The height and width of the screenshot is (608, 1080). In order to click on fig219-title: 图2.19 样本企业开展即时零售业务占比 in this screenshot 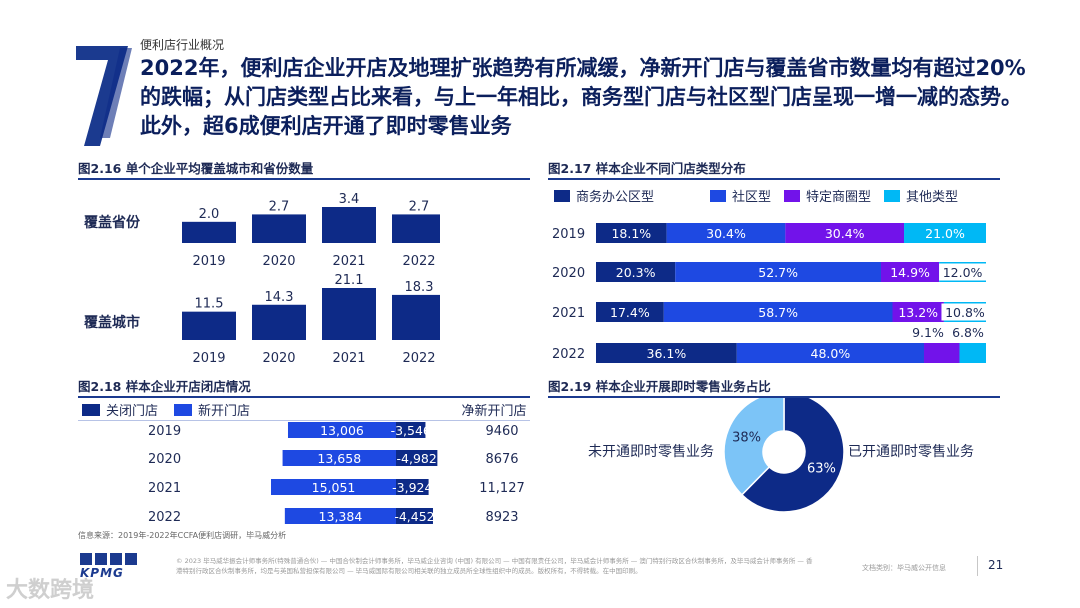, I will do `click(659, 386)`.